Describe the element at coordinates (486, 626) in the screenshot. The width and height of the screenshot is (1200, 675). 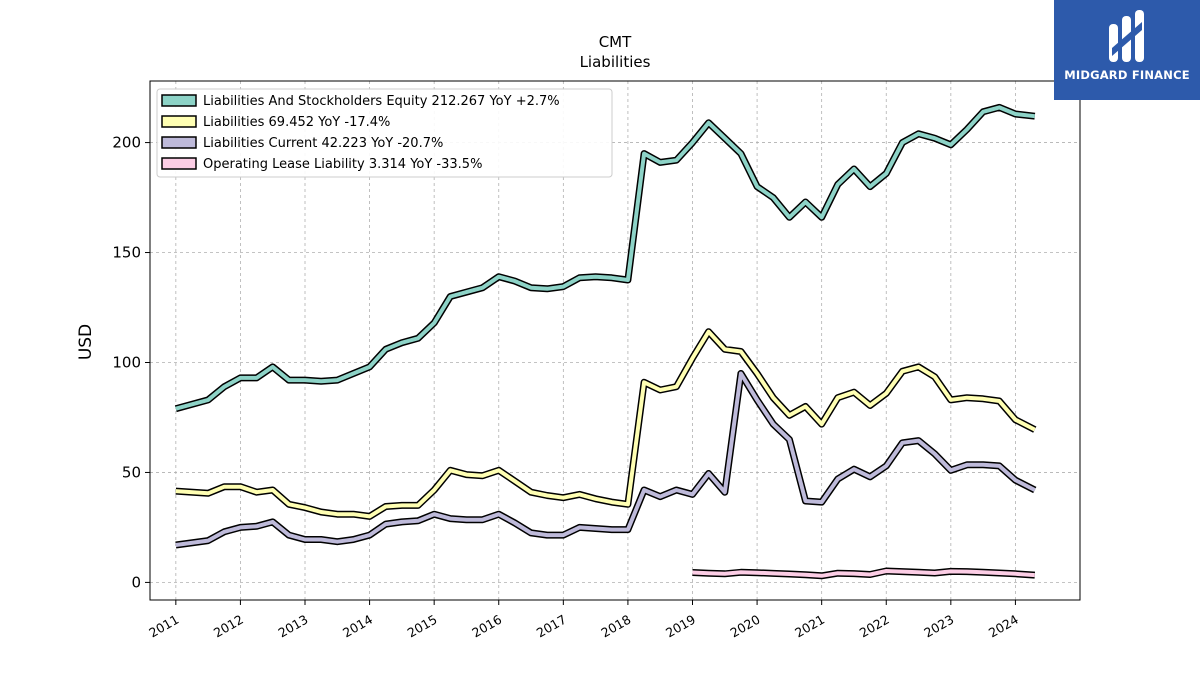
I see `x-tick-label: 2016` at that location.